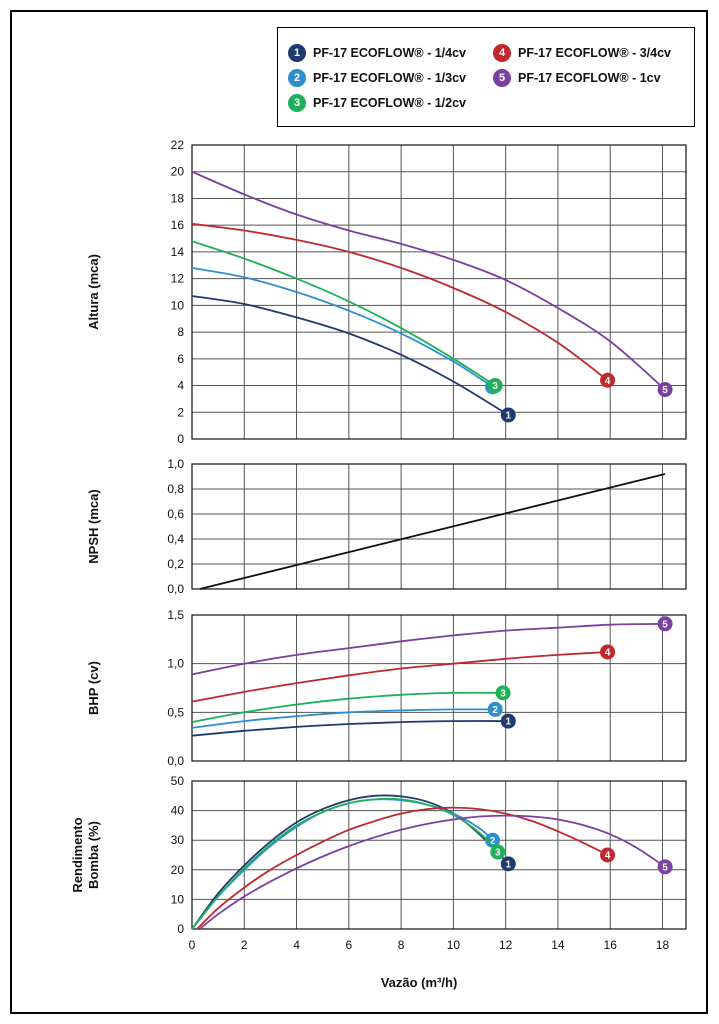  I want to click on y-tick-label: 0, so click(180, 929).